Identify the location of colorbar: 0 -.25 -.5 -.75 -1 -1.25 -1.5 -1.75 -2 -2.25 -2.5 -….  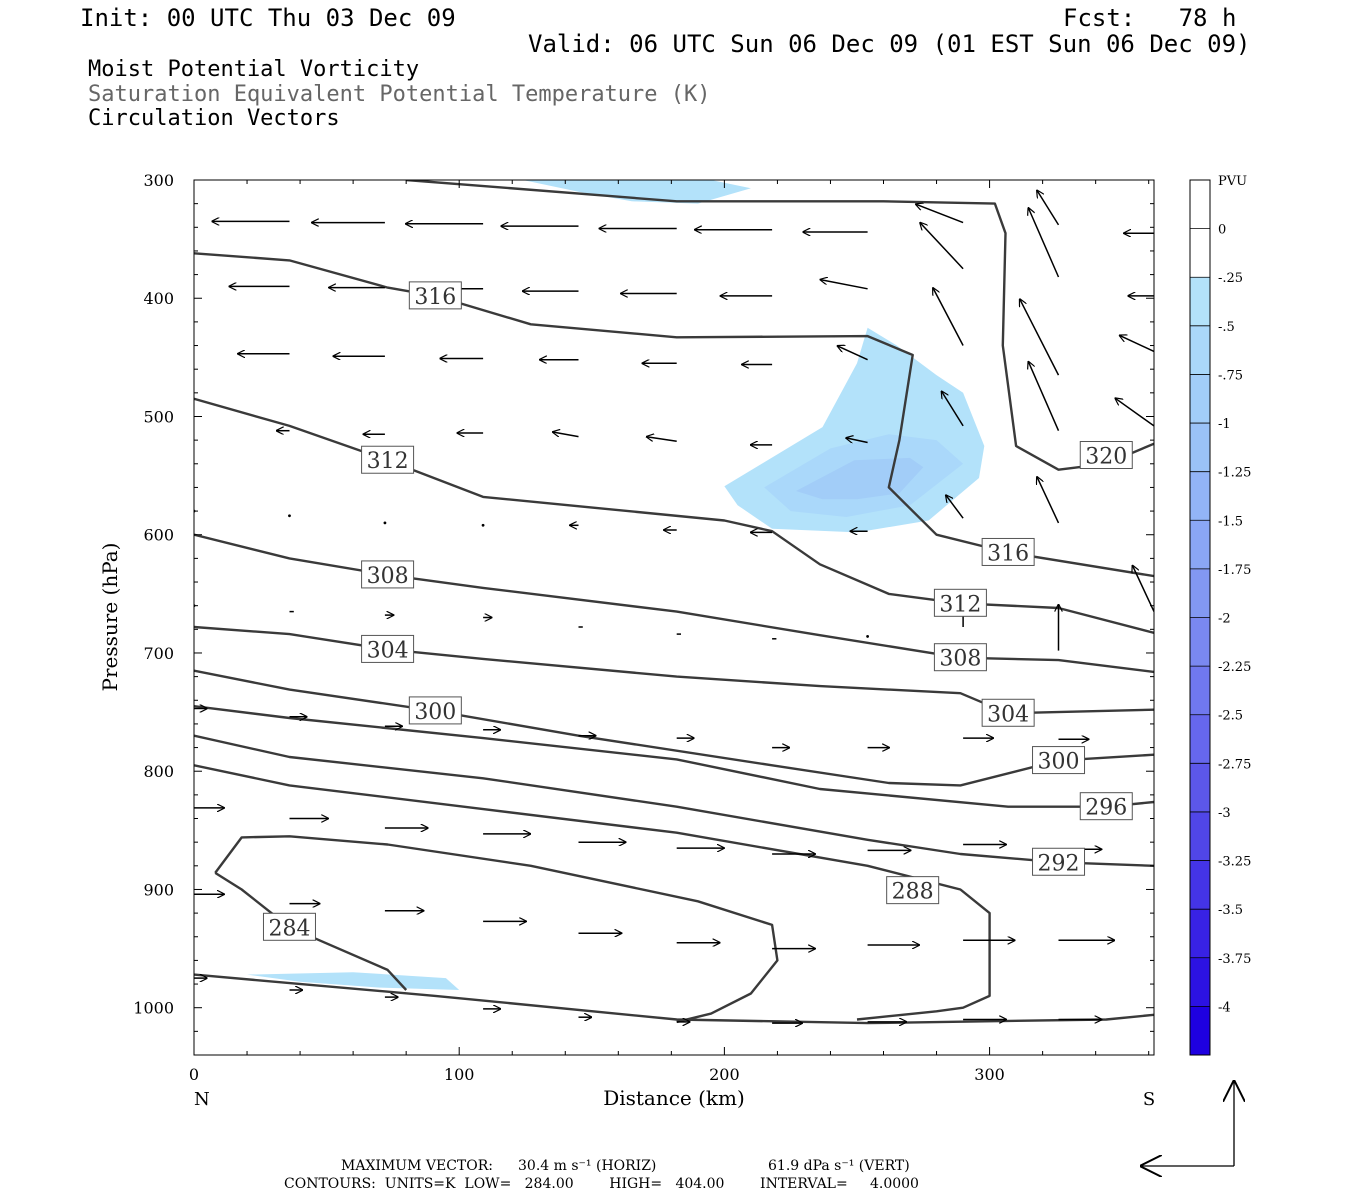
(1220, 617).